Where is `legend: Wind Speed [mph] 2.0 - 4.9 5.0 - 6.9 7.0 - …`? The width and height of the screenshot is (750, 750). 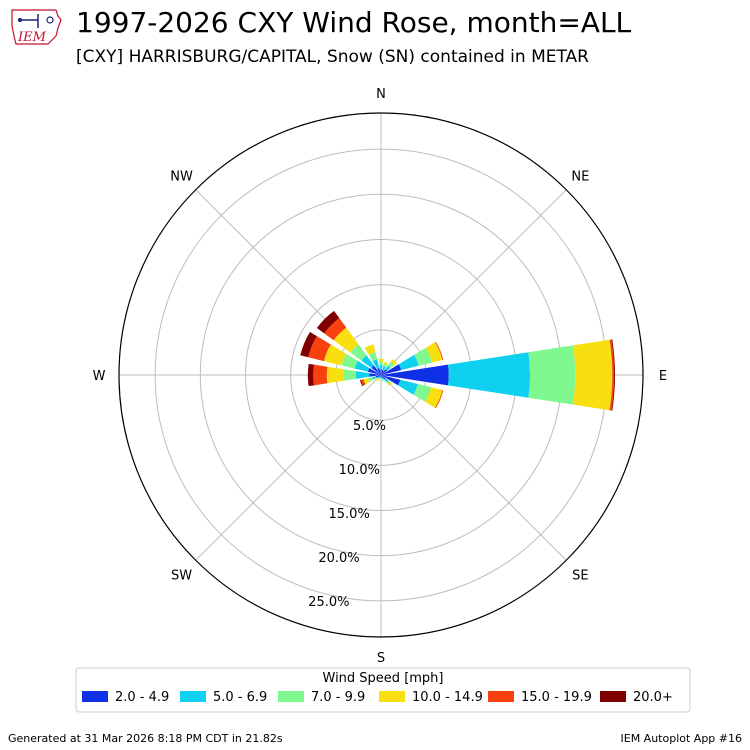 legend: Wind Speed [mph] 2.0 - 4.9 5.0 - 6.9 7.0 - … is located at coordinates (383, 690).